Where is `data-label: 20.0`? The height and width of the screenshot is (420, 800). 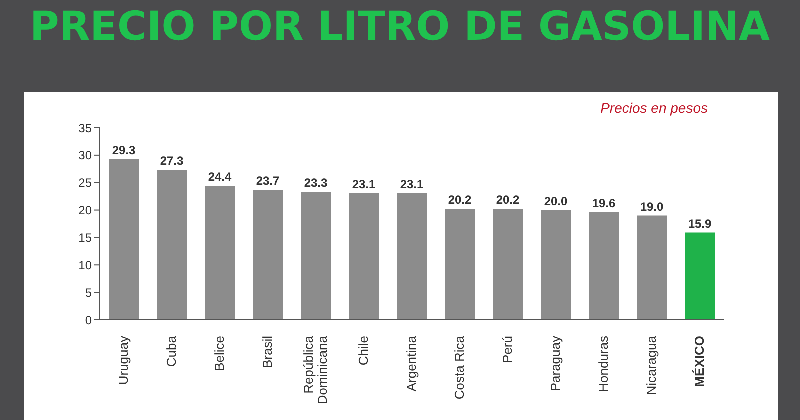 data-label: 20.0 is located at coordinates (556, 201).